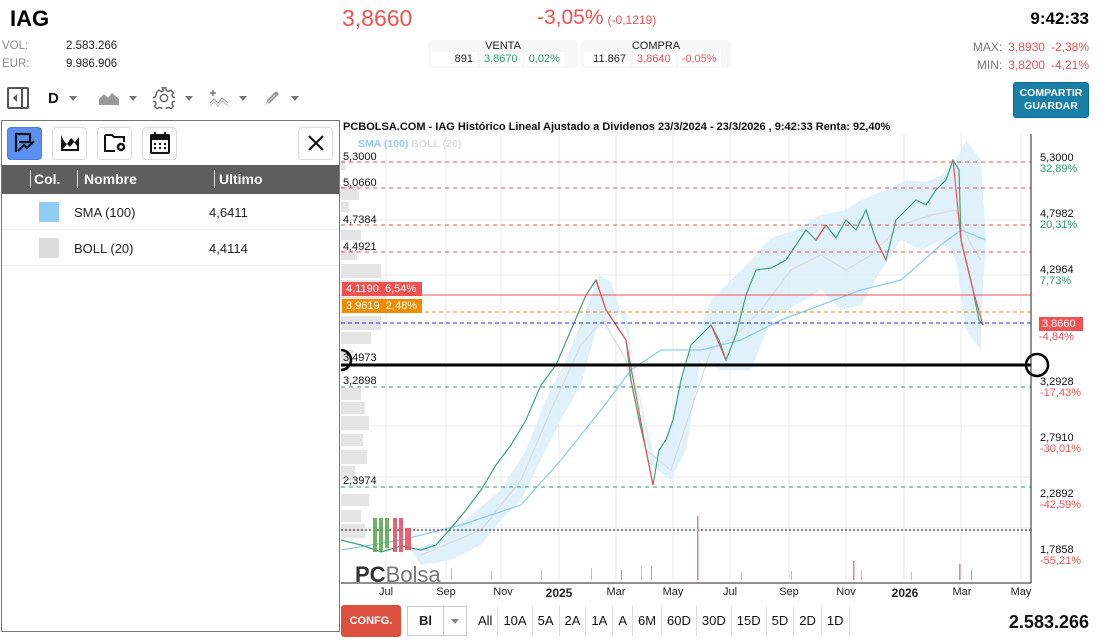  What do you see at coordinates (281, 98) in the screenshot?
I see `draw-tools-button` at bounding box center [281, 98].